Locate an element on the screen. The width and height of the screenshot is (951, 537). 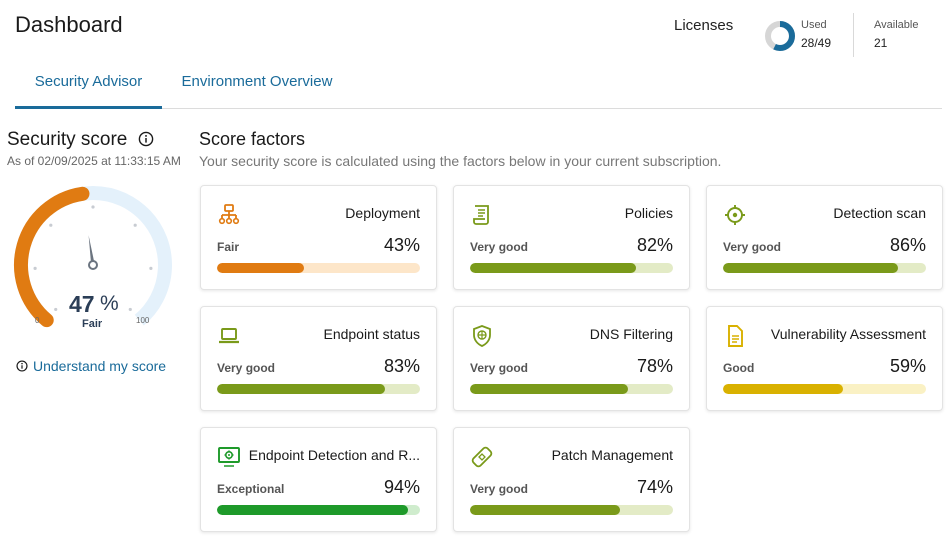
tab-security-advisor: Security Advisor is located at coordinates (88, 84).